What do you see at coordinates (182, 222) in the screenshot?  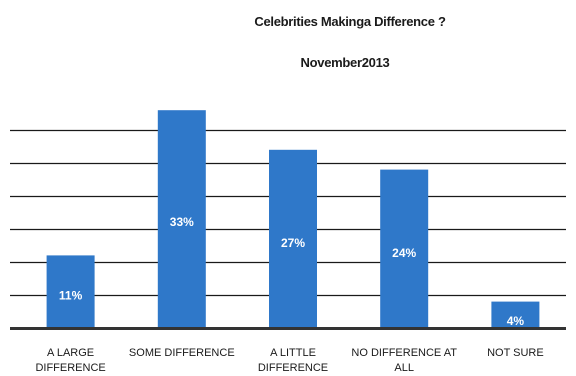 I see `bar-value-label: 33%` at bounding box center [182, 222].